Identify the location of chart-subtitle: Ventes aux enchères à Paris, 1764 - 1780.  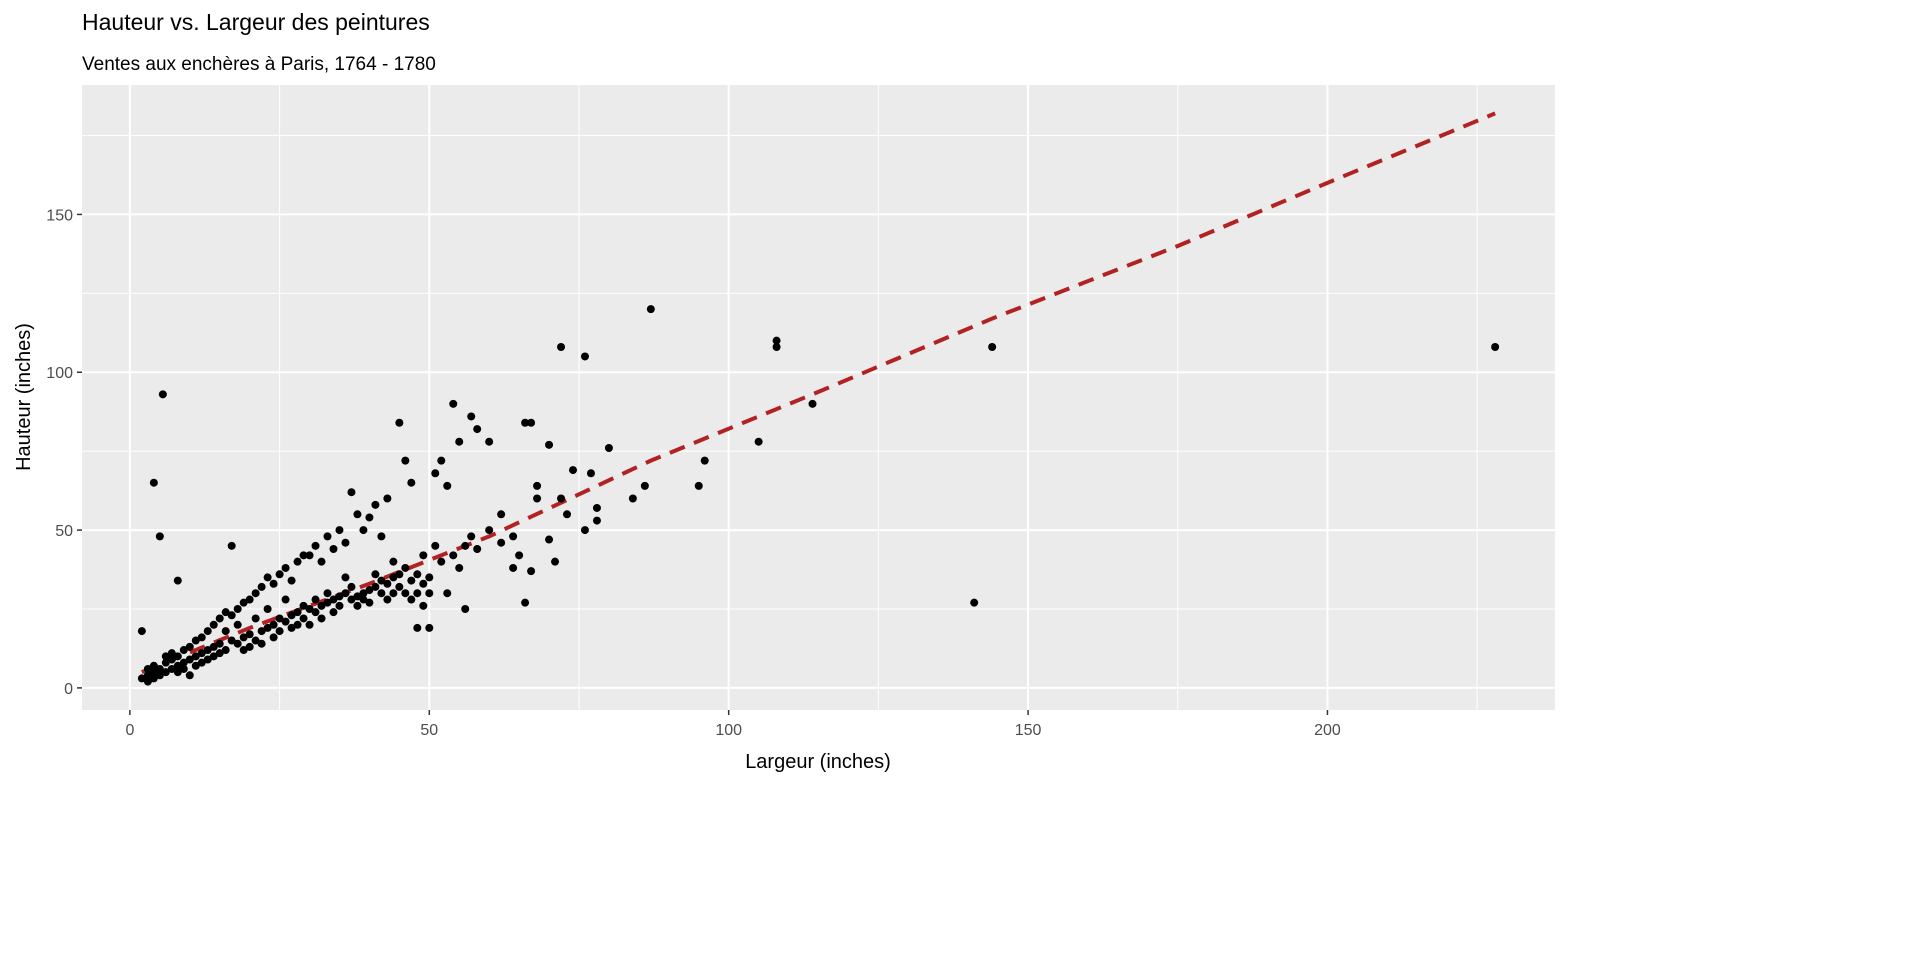
(259, 64).